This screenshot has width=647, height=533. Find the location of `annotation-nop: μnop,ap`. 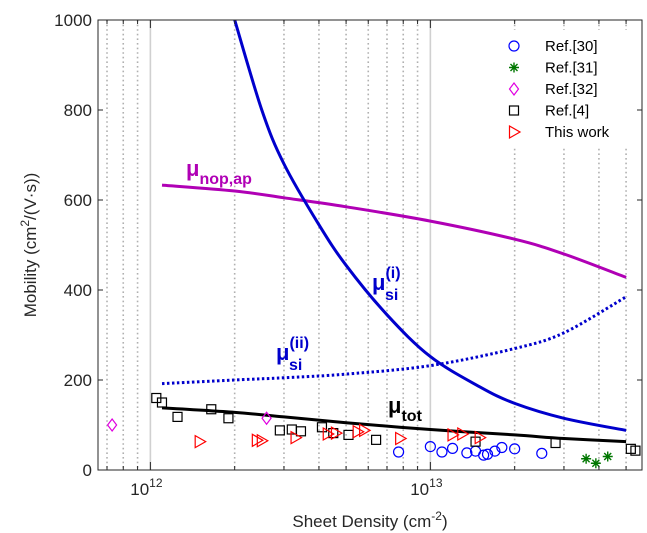

annotation-nop: μnop,ap is located at coordinates (219, 172).